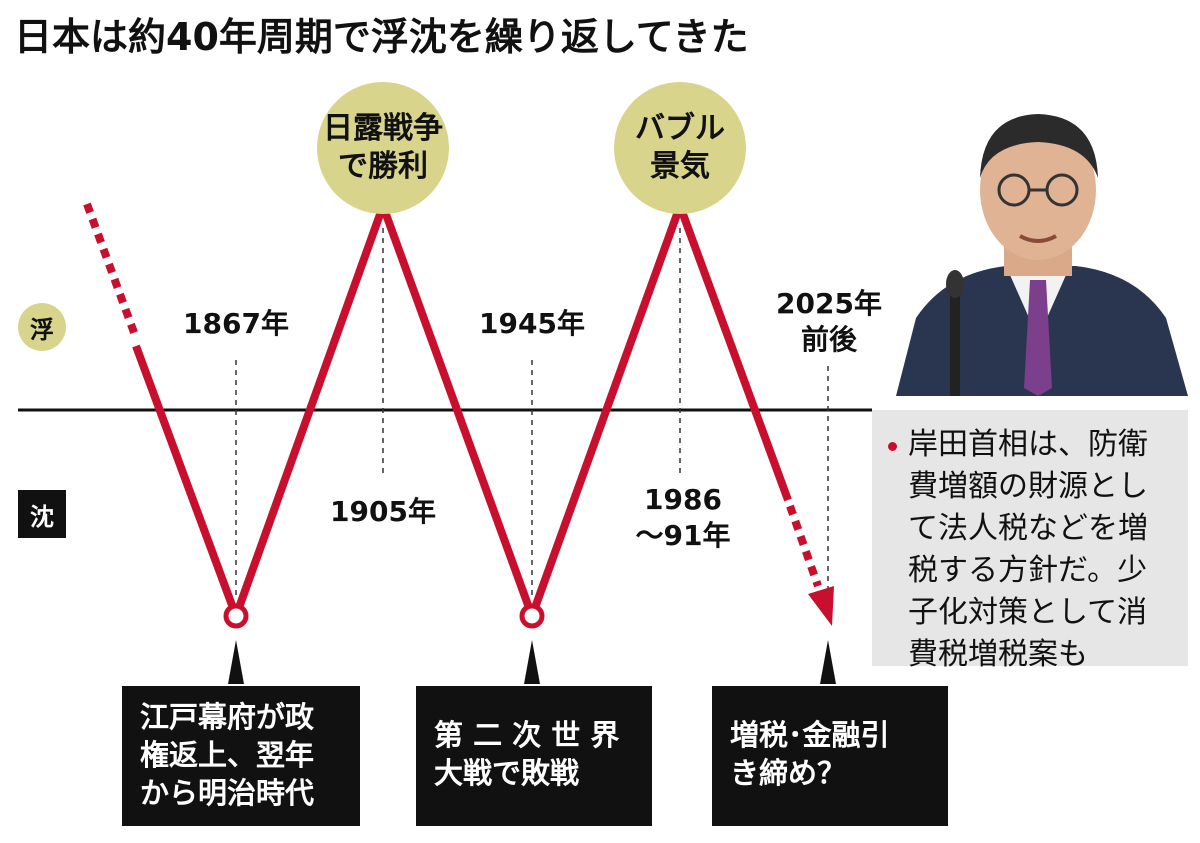 This screenshot has width=1200, height=843. I want to click on peak-label-2: バブル 景気, so click(680, 147).